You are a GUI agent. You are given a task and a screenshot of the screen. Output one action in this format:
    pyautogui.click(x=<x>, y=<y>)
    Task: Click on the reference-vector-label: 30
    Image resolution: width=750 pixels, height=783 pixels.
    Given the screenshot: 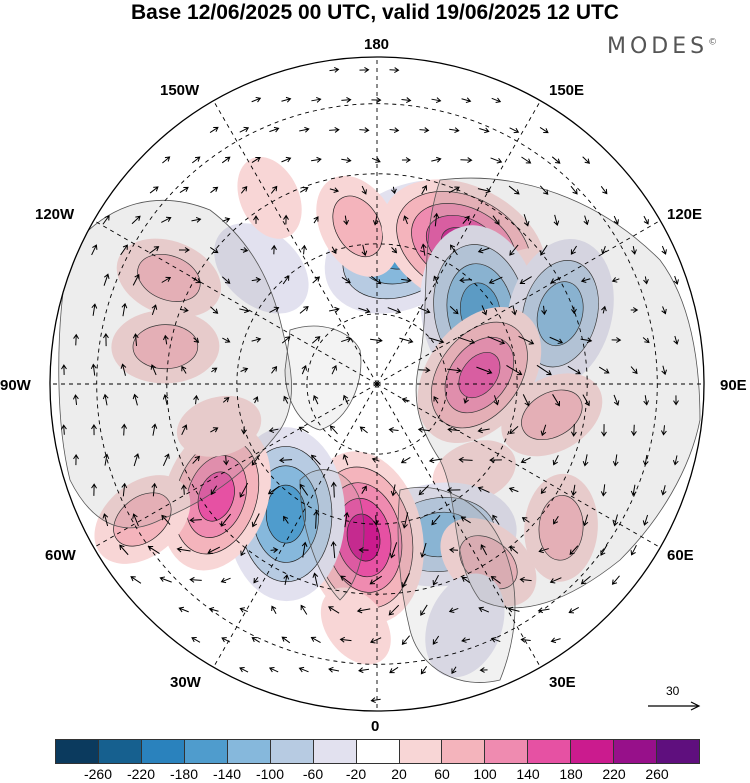 What is the action you would take?
    pyautogui.click(x=673, y=691)
    